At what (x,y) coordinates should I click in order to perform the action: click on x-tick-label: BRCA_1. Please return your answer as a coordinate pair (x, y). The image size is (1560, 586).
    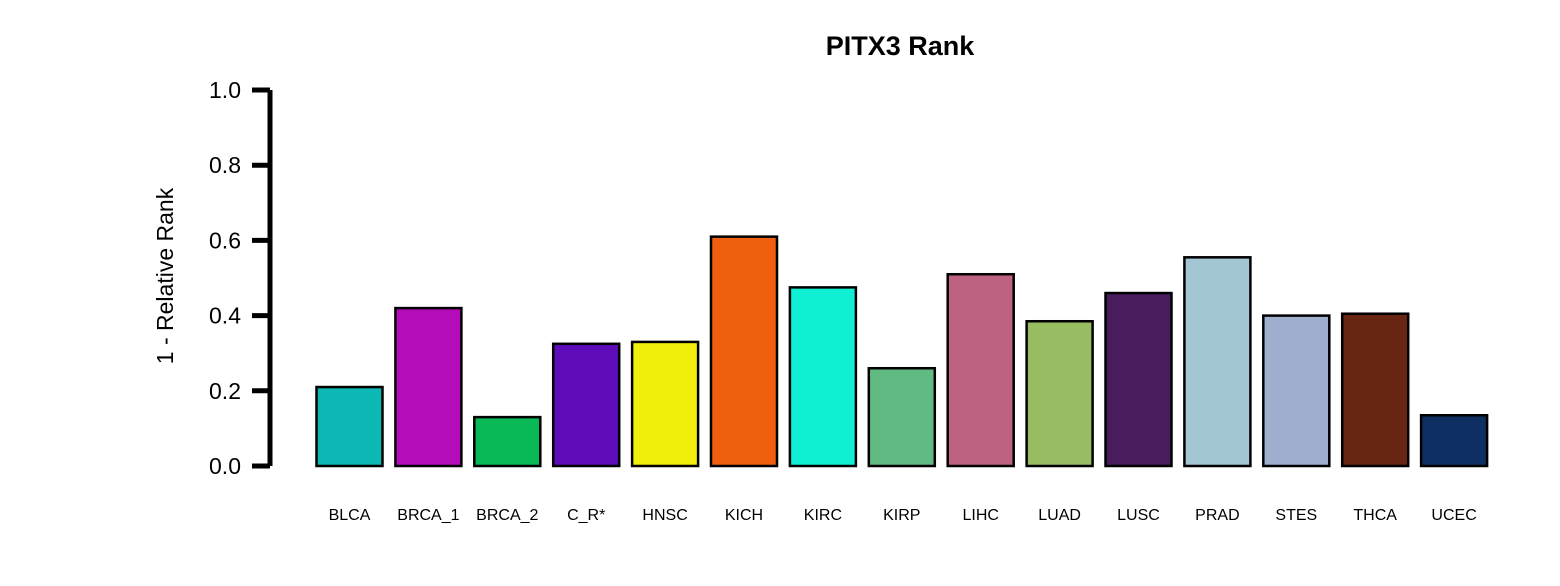
    Looking at the image, I should click on (428, 515).